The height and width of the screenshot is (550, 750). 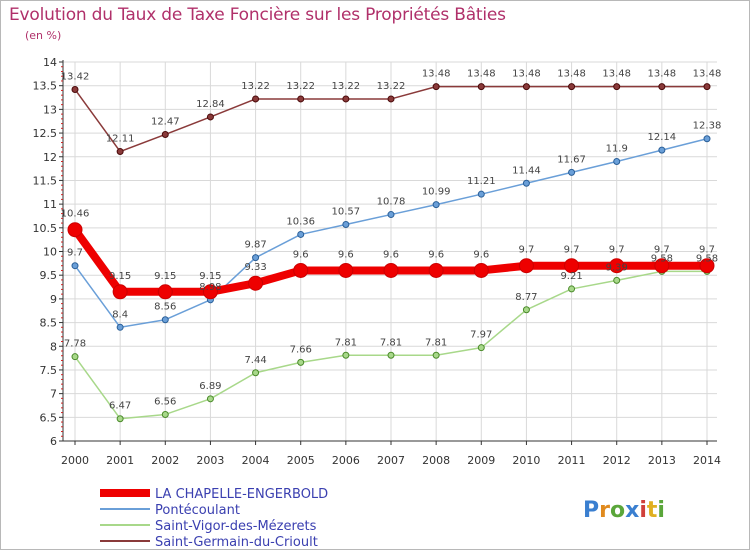 What do you see at coordinates (643, 510) in the screenshot?
I see `brand-letter: i` at bounding box center [643, 510].